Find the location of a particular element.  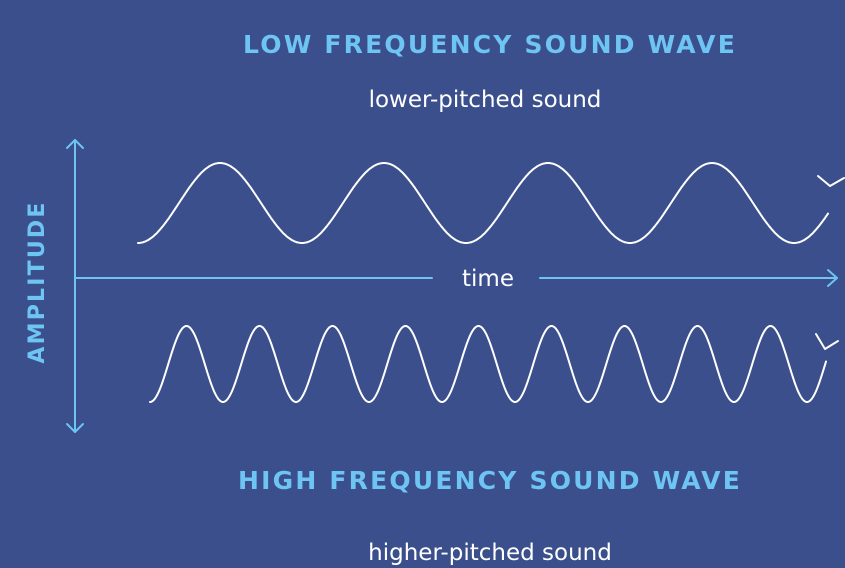

time-right-arrow-icon is located at coordinates (832, 278).